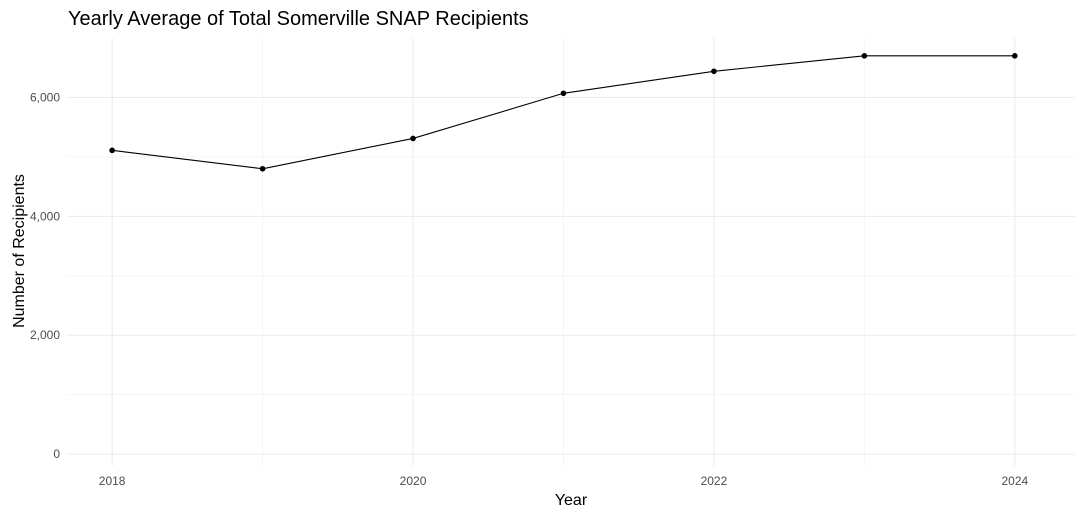 This screenshot has height=517, width=1083. I want to click on y-tick-label: 6,000, so click(45, 97).